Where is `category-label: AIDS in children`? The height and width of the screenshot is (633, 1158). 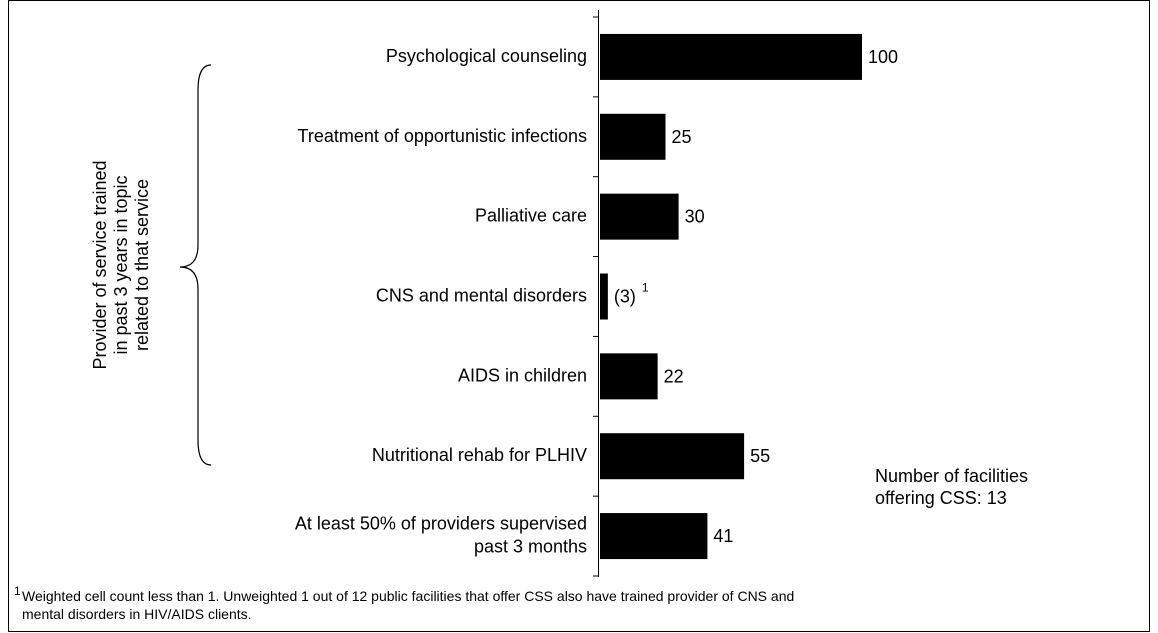
category-label: AIDS in children is located at coordinates (522, 375).